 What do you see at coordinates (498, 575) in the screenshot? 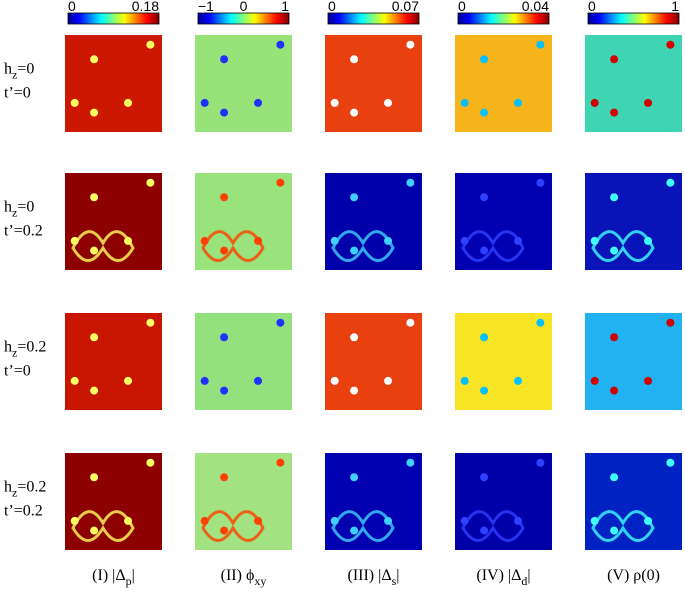
I see `label-main: (IV) |Δ` at bounding box center [498, 575].